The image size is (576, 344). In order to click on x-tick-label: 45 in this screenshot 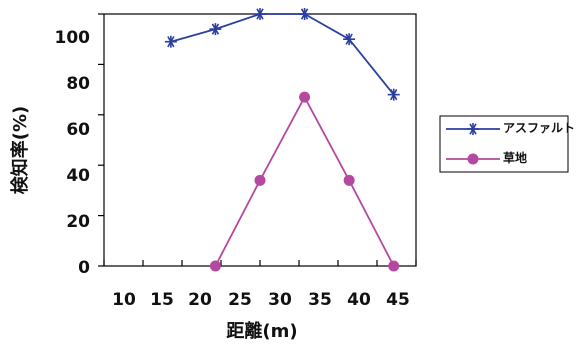, I will do `click(398, 300)`.